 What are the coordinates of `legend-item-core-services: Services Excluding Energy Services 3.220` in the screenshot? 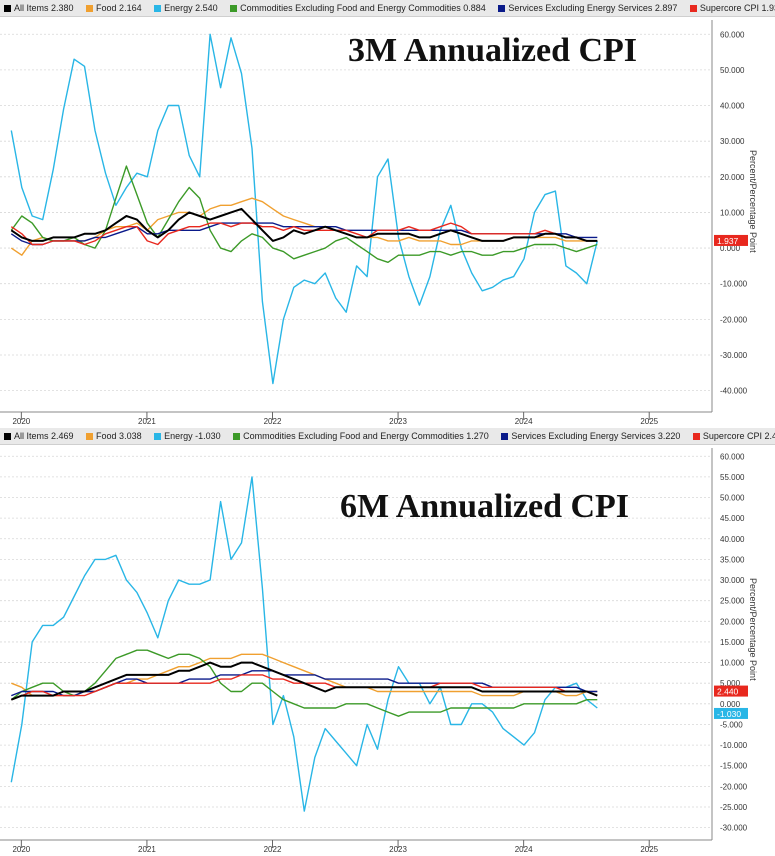 It's located at (590, 436).